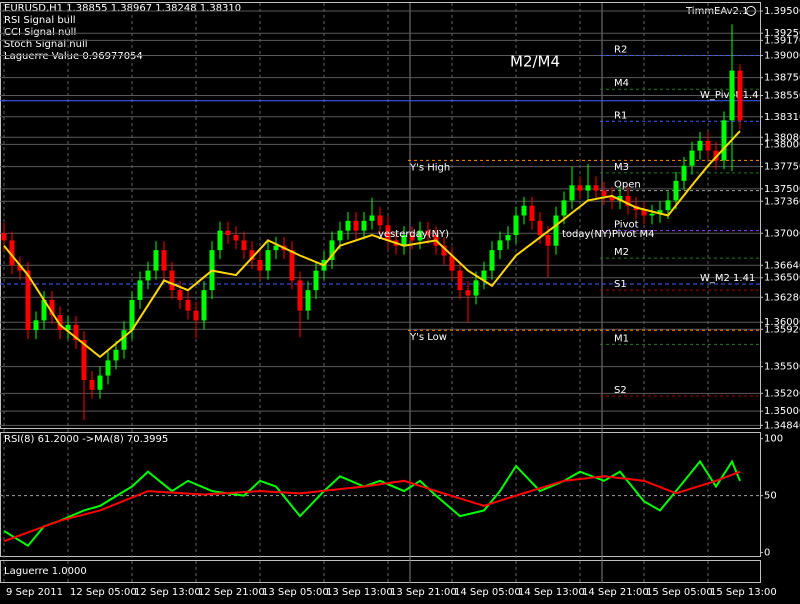 This screenshot has height=604, width=800. I want to click on level-label: M2, so click(621, 252).